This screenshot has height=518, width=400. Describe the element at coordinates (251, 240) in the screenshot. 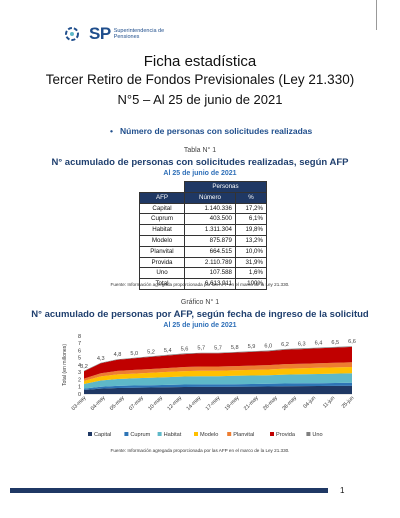

I see `table-cell-pct: 13,2%` at that location.